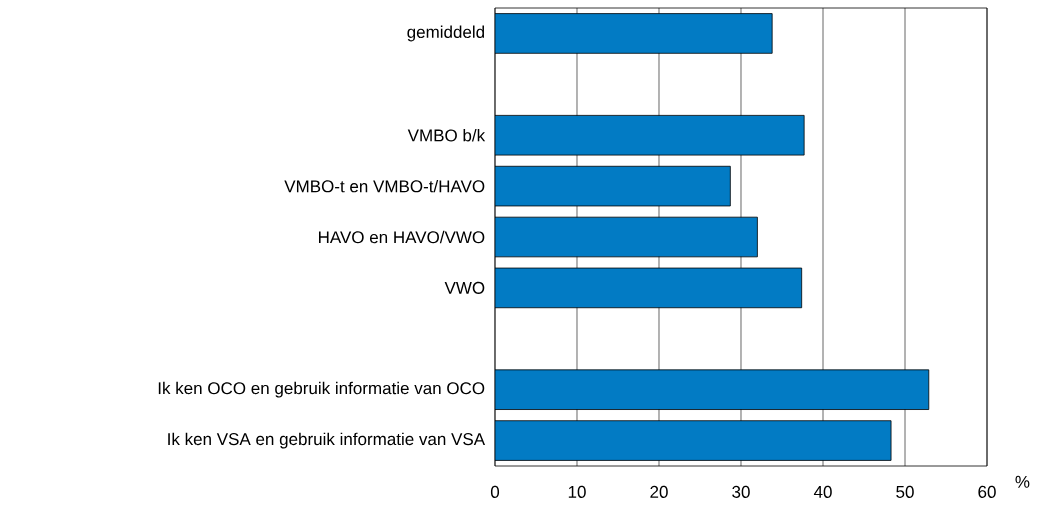  Describe the element at coordinates (577, 491) in the screenshot. I see `x-tick-label: 10` at that location.